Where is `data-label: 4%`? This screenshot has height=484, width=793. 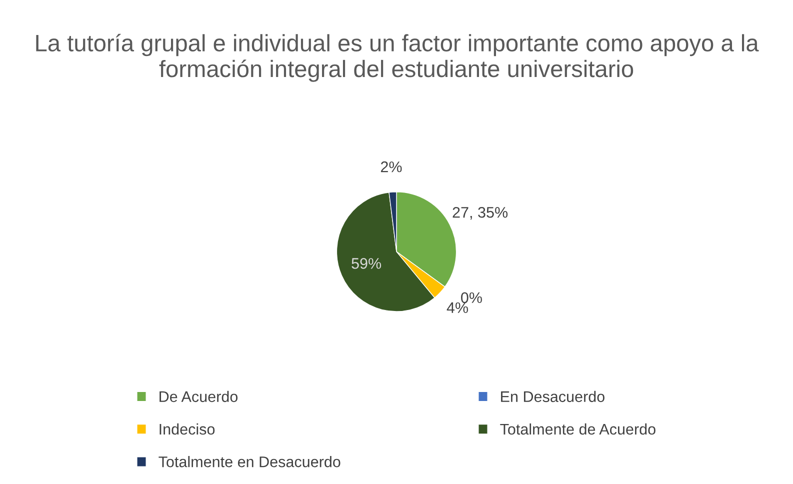 data-label: 4% is located at coordinates (457, 308).